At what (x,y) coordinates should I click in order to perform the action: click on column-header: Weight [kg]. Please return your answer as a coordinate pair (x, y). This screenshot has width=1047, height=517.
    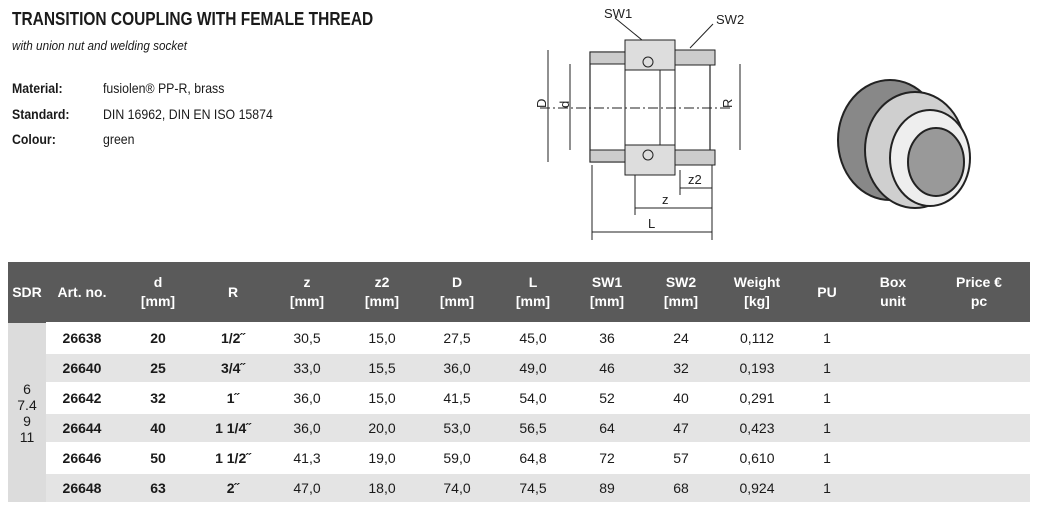
    Looking at the image, I should click on (757, 292).